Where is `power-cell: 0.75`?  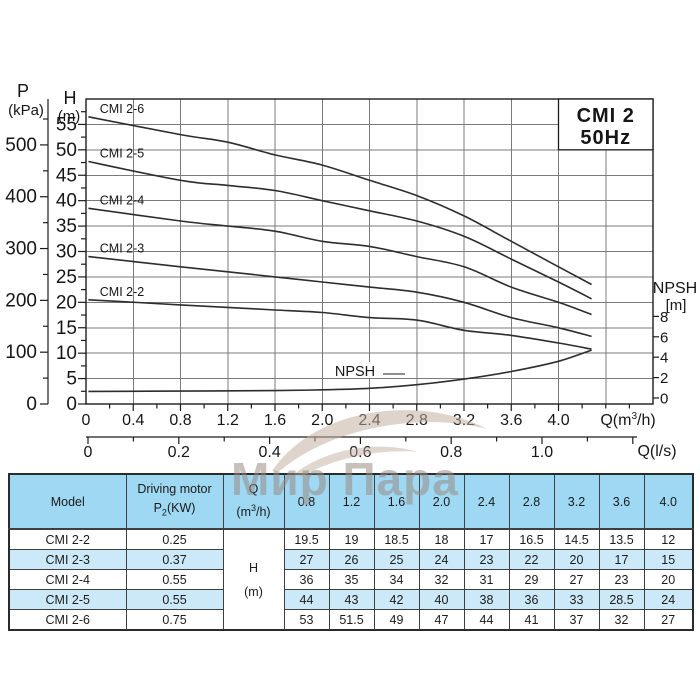 power-cell: 0.75 is located at coordinates (174, 620).